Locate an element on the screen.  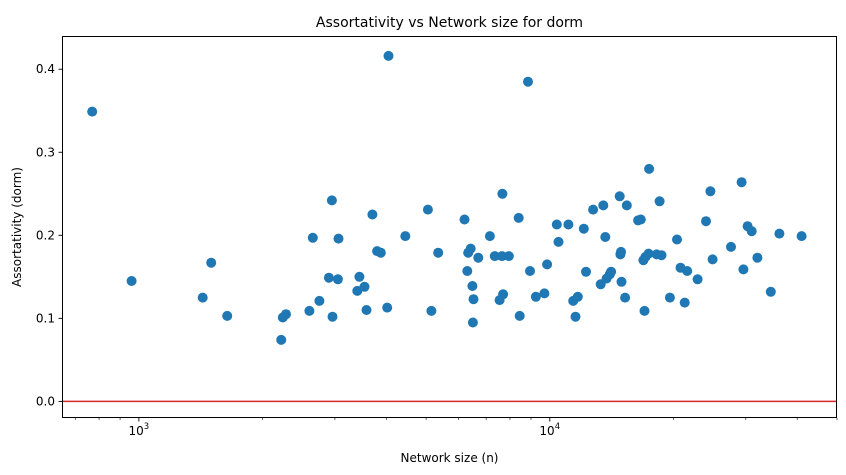
x-axis-ticks: 10³ 10⁴ is located at coordinates (456, 428).